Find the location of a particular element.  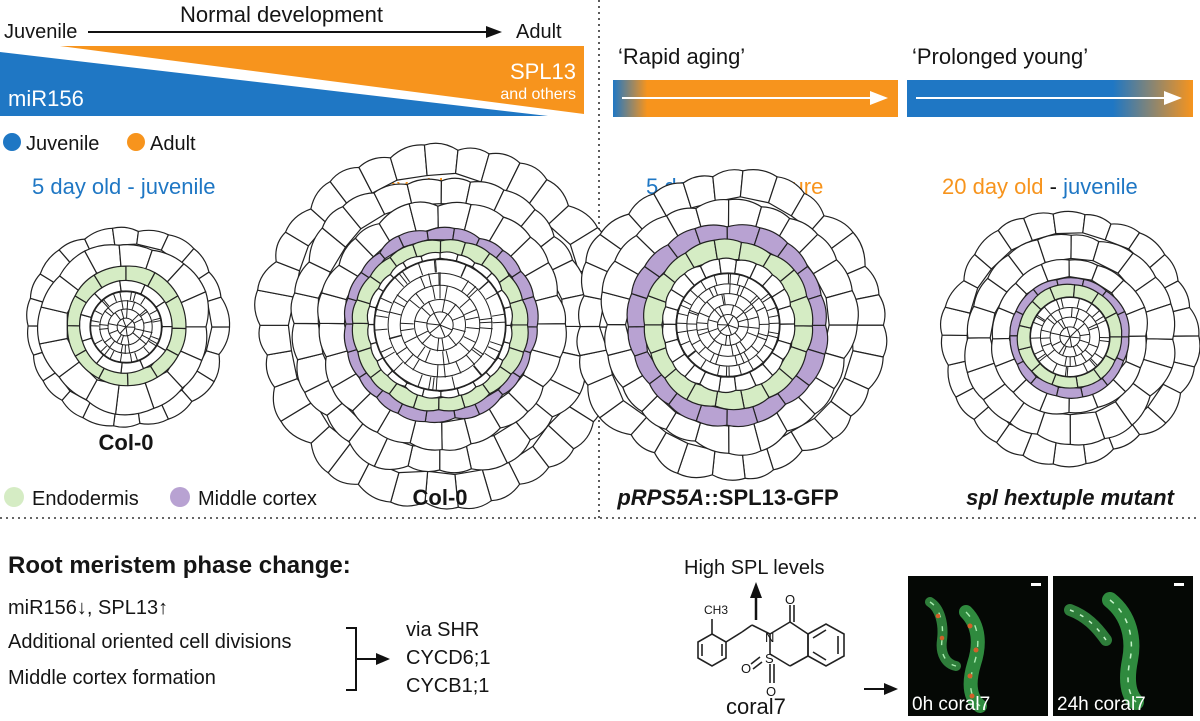

panel2-genotype: Col-0 is located at coordinates (440, 497).